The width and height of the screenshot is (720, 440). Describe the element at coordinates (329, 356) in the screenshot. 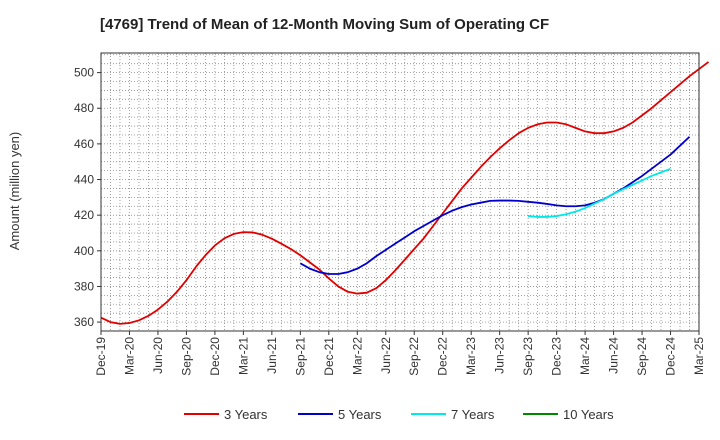

I see `x-tick-label: Dec-21` at that location.